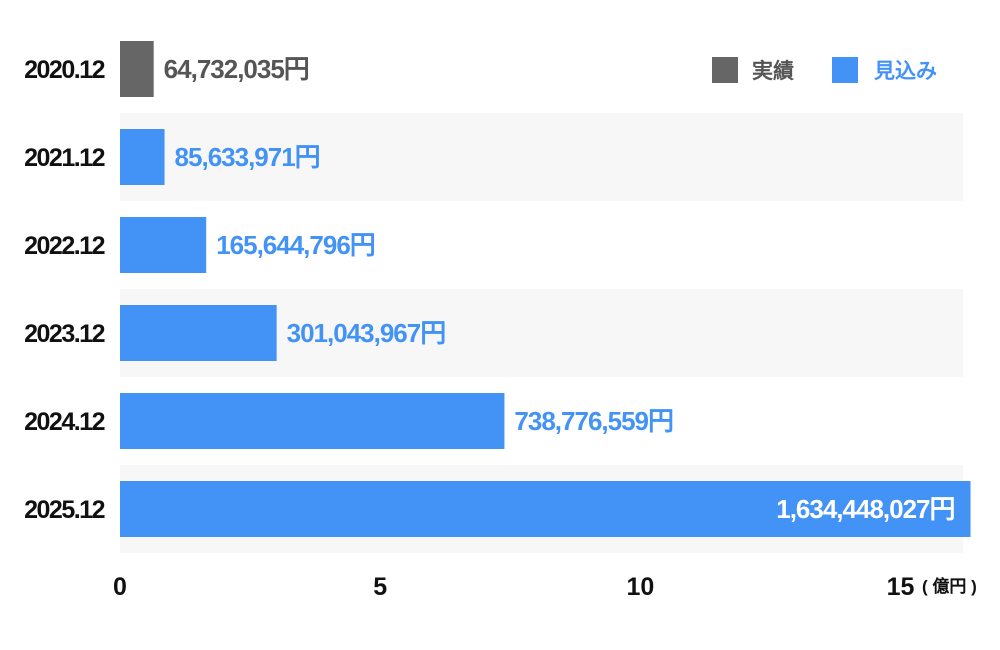 Image resolution: width=1000 pixels, height=650 pixels. I want to click on category-label: 2023.12, so click(64, 334).